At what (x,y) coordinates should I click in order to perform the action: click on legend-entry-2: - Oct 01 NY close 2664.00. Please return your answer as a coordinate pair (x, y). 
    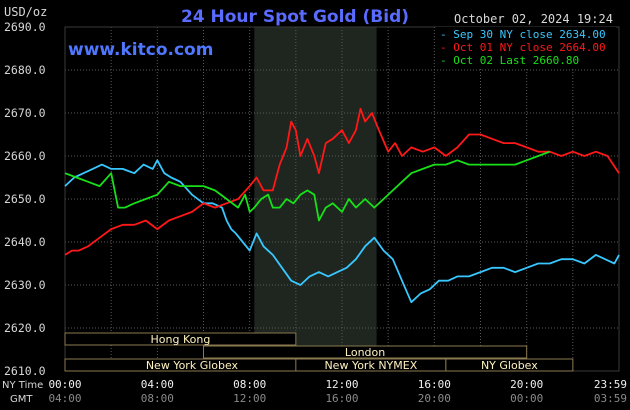
    Looking at the image, I should click on (523, 47).